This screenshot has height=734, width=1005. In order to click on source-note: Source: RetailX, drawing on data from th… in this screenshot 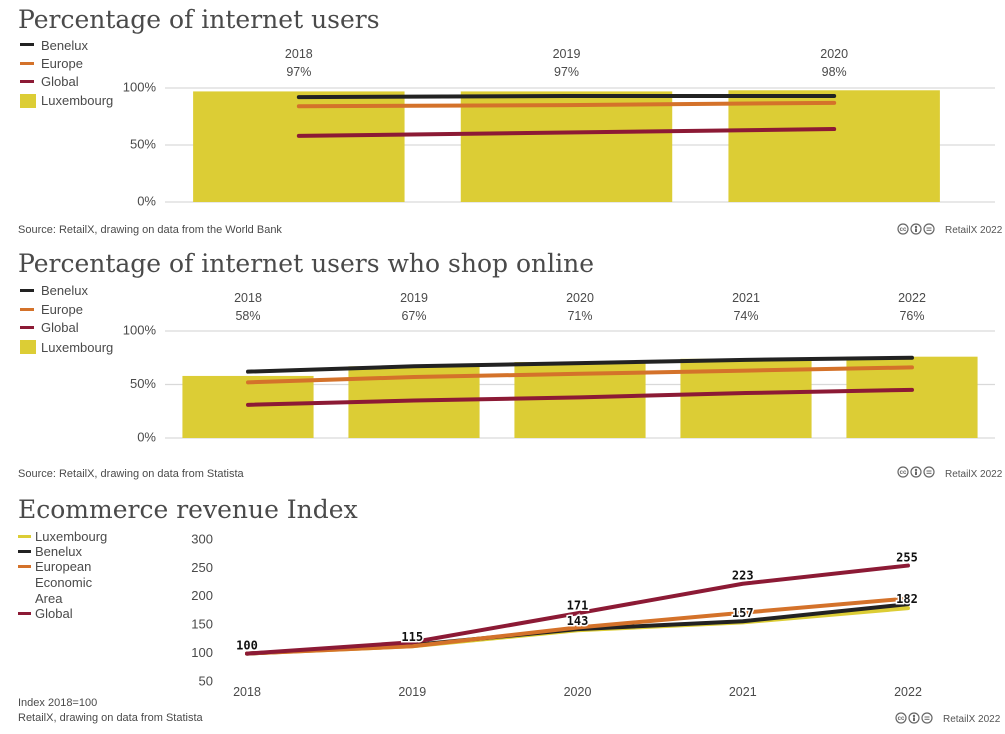, I will do `click(150, 230)`.